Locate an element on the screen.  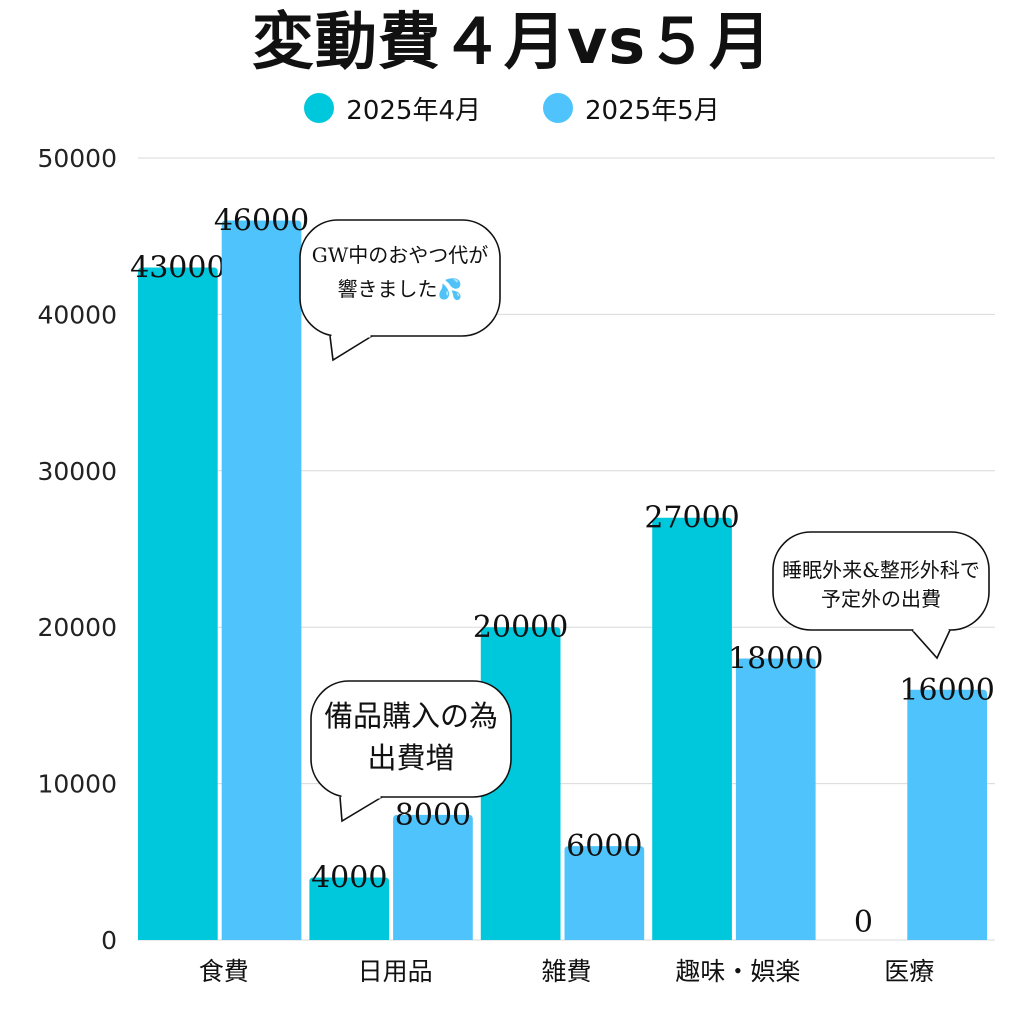
data-label: 43000 is located at coordinates (177, 267).